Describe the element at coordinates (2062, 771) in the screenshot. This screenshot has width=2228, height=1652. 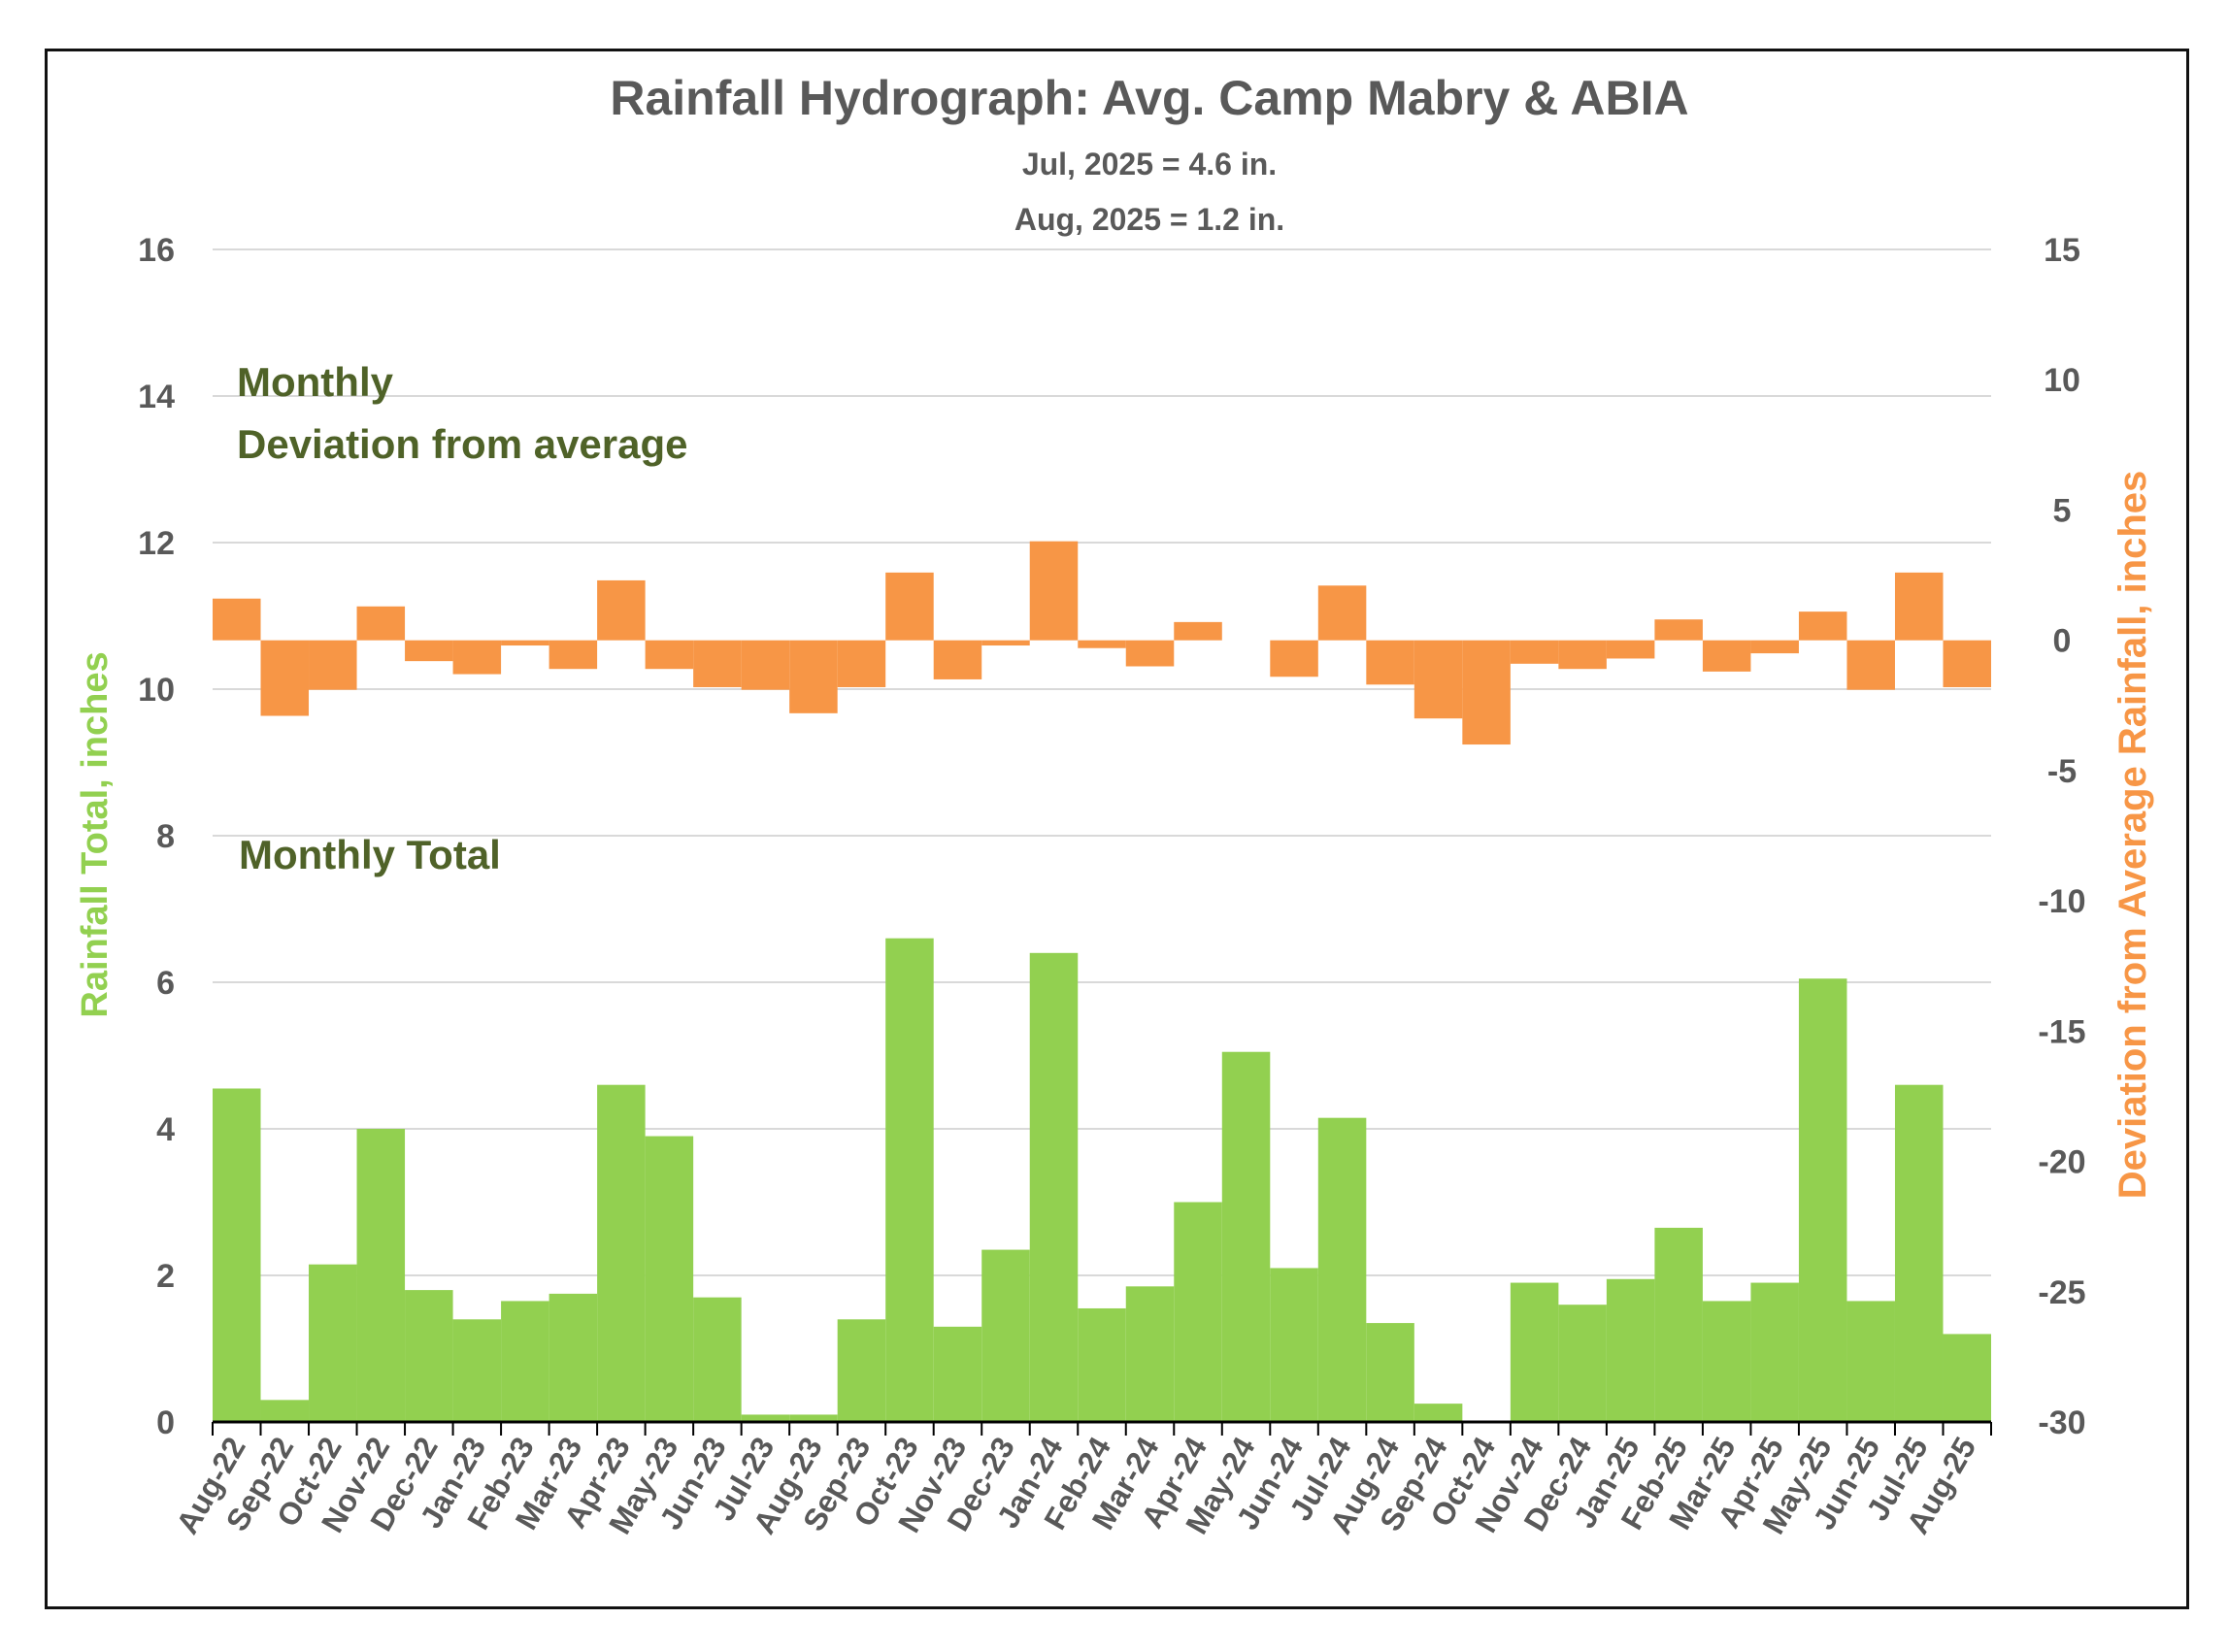
I see `right-tick-label--5: -5` at that location.